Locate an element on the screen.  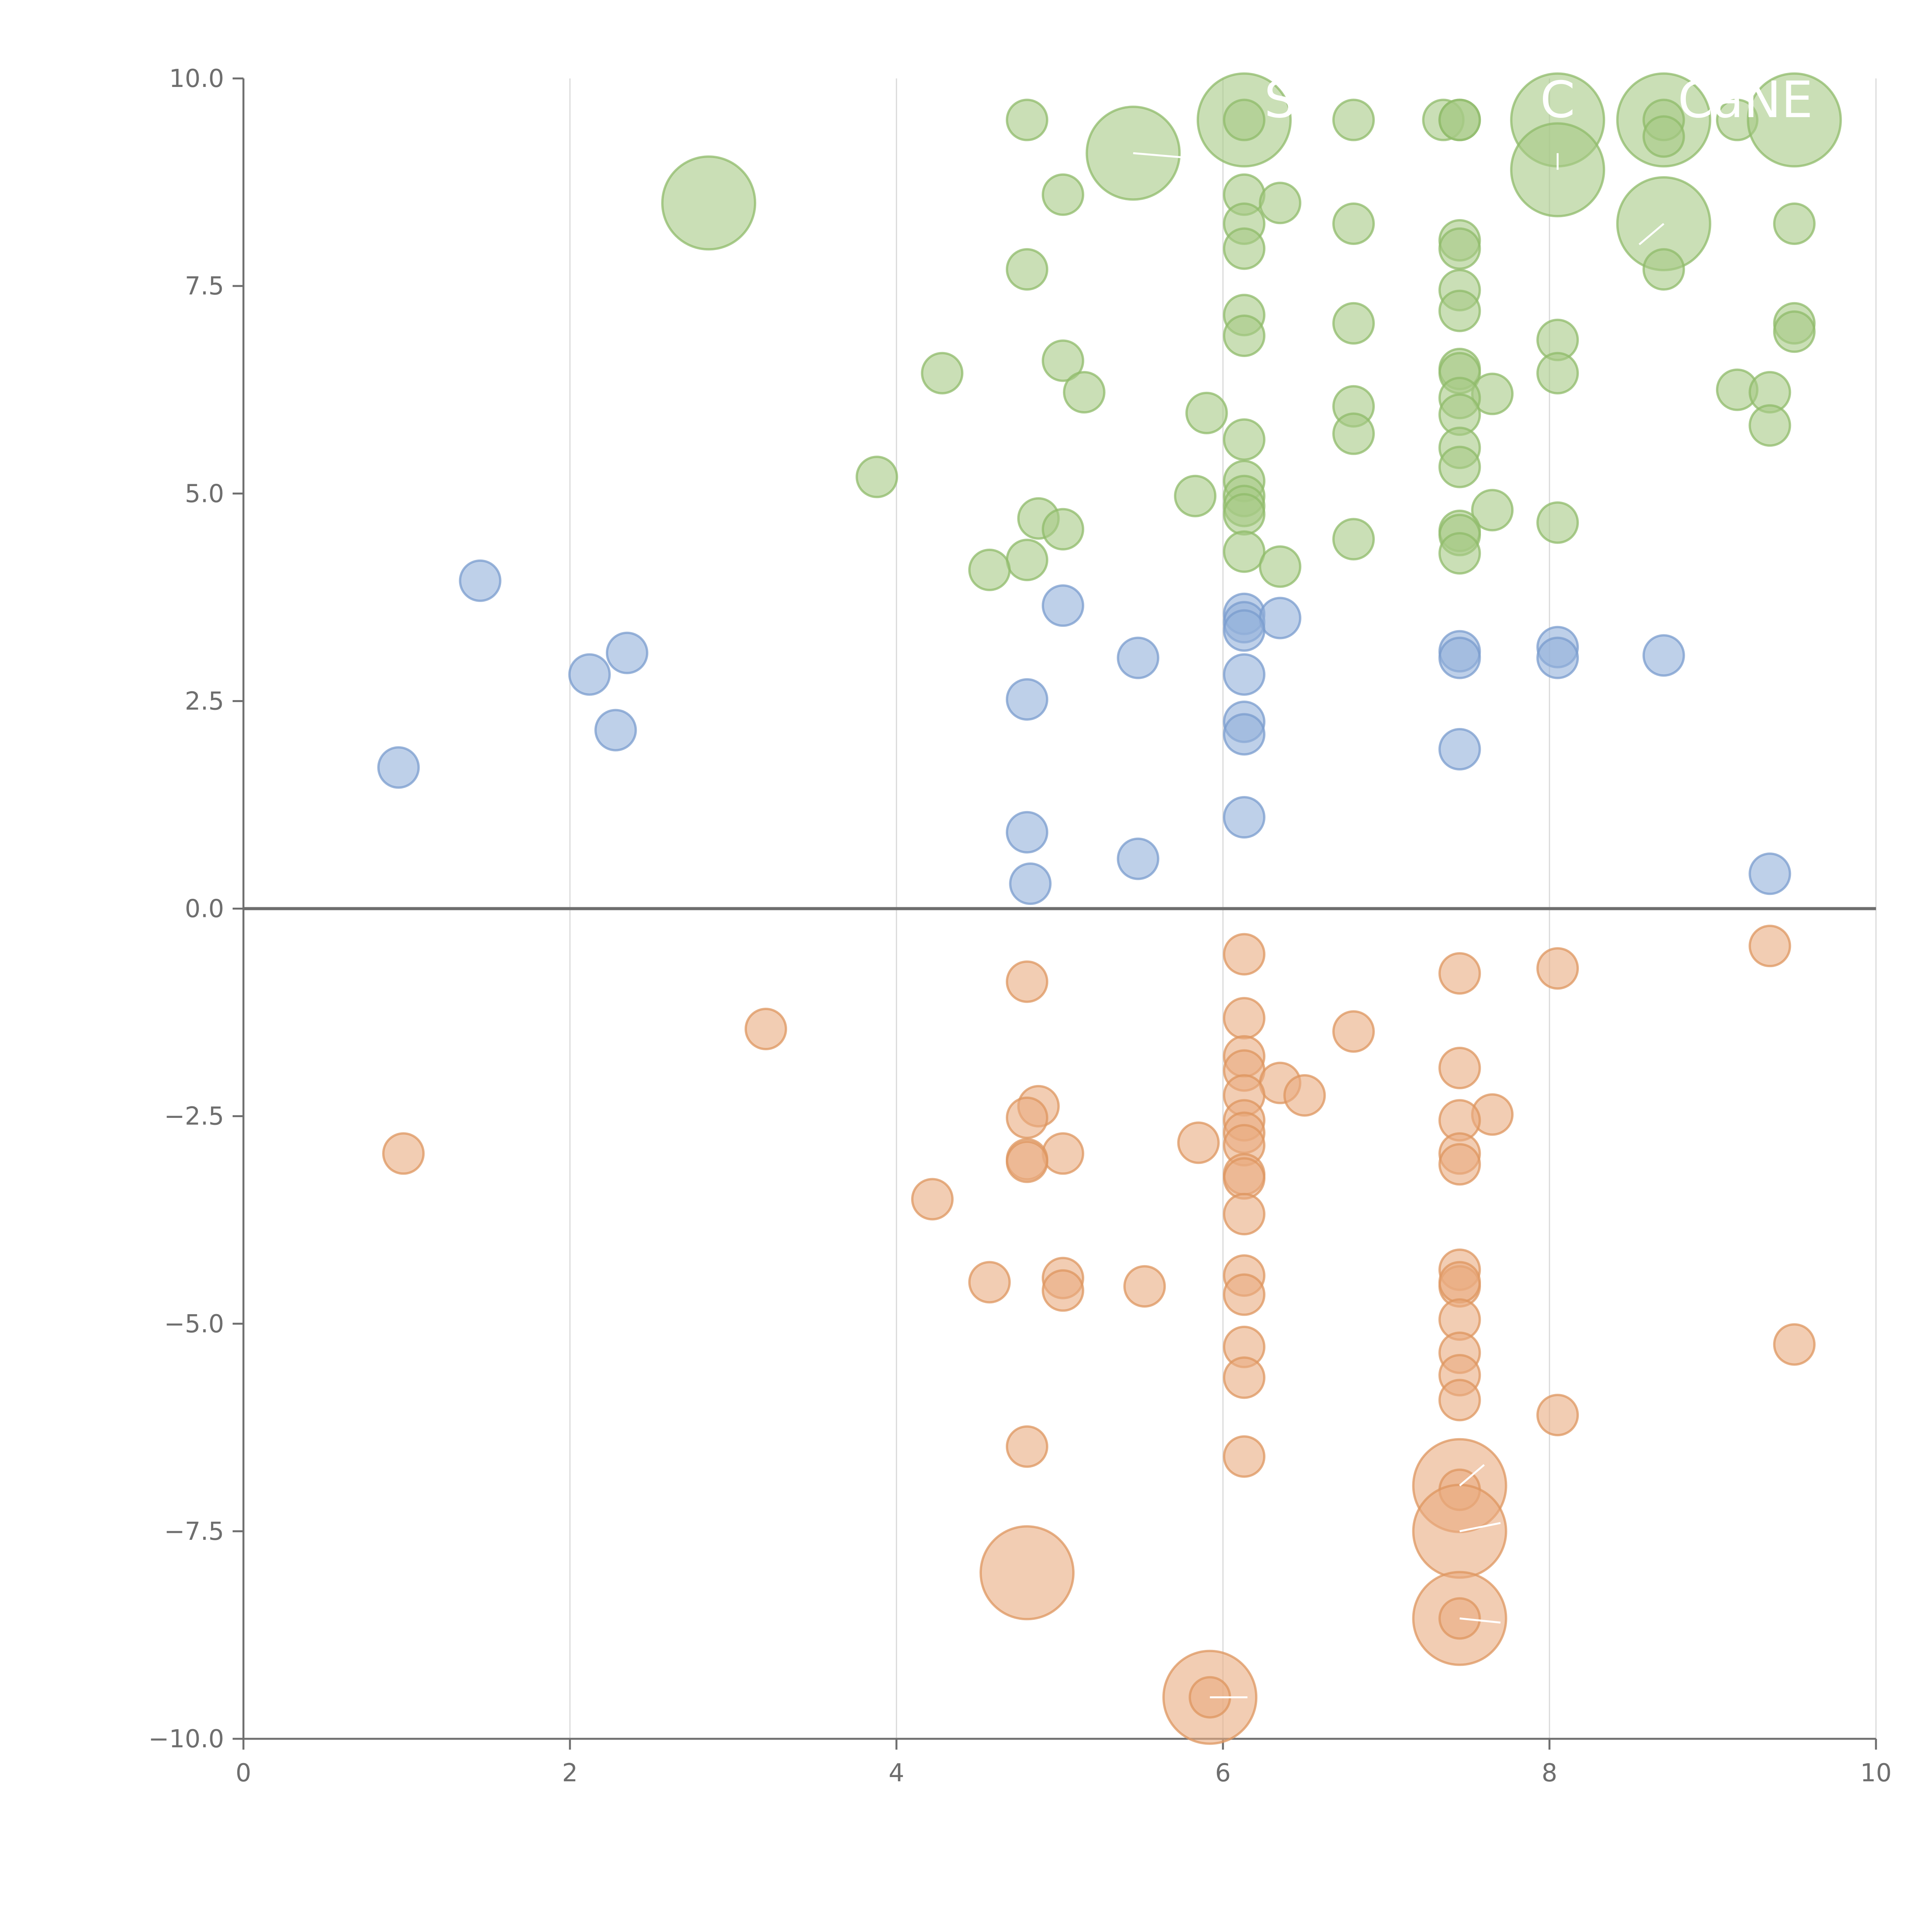
y-tick-label-3: 2.5 is located at coordinates (205, 702).